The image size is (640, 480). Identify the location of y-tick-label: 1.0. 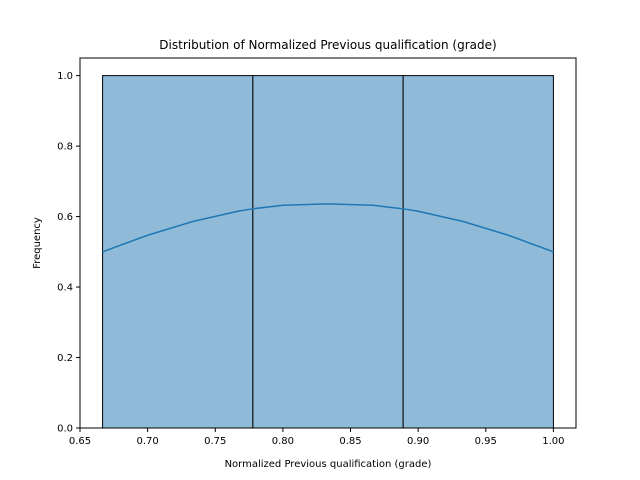
(65, 76).